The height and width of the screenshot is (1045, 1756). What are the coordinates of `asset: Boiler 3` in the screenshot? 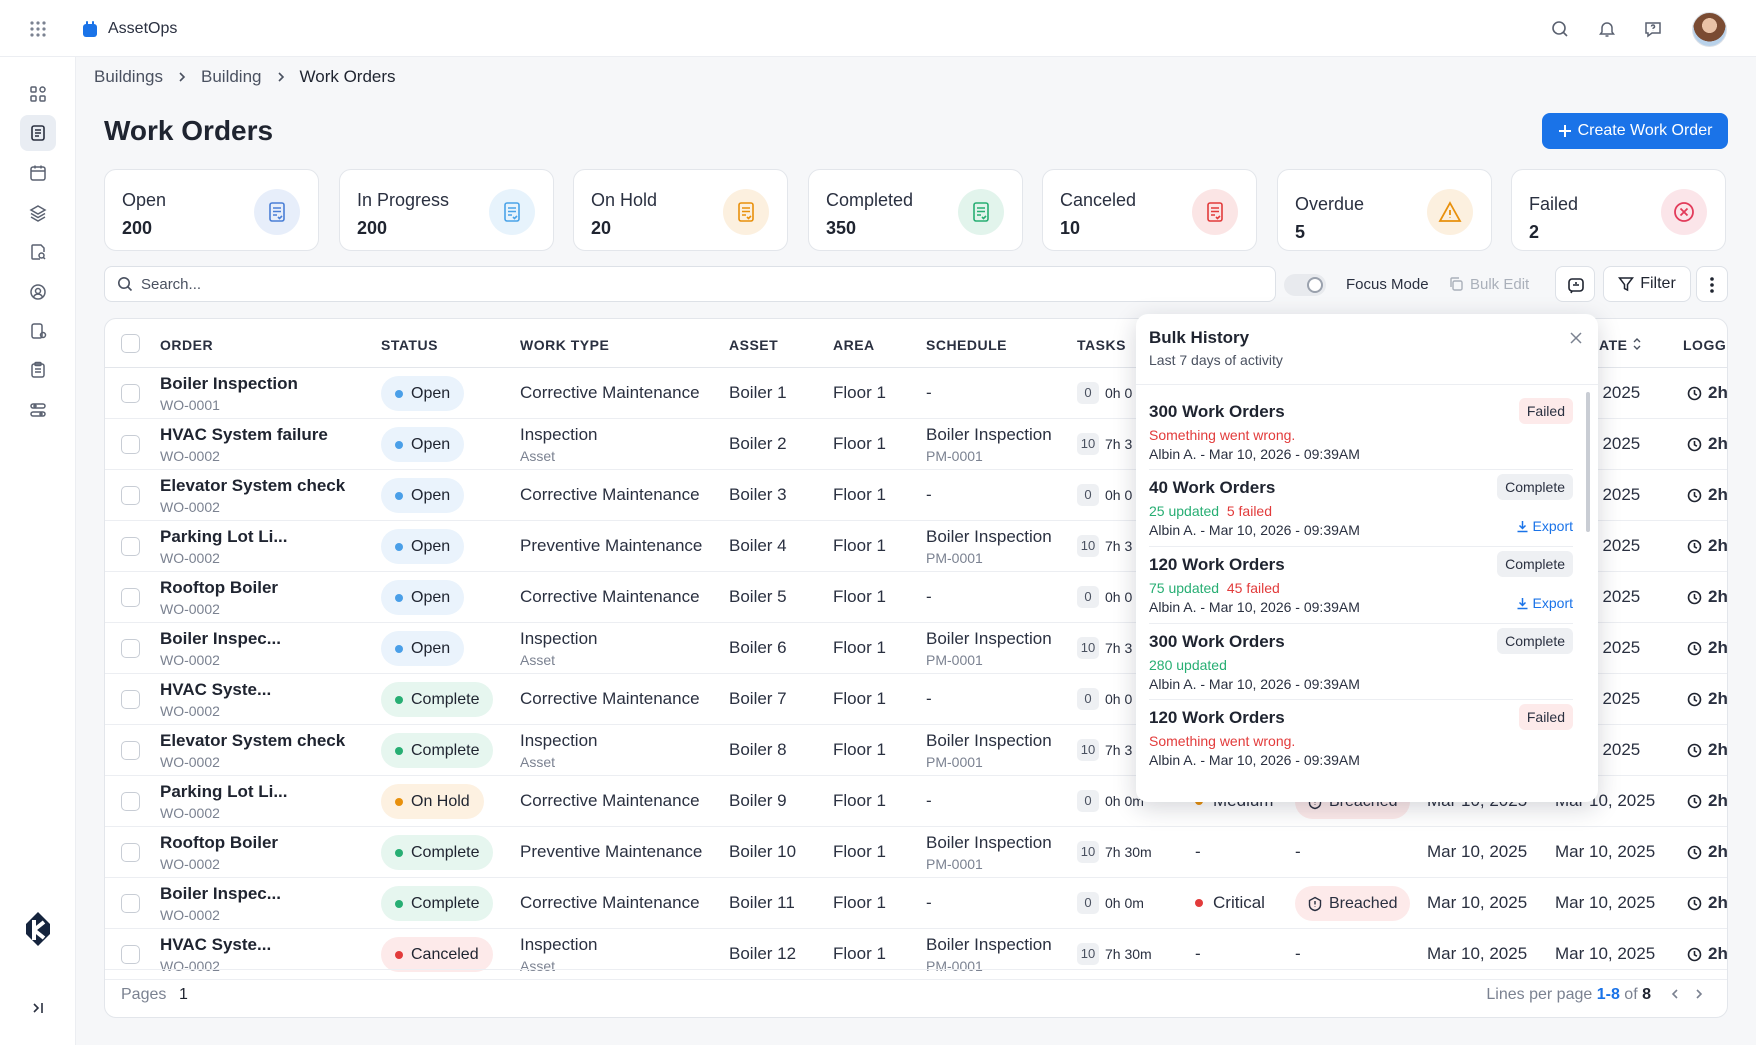 It's located at (758, 494).